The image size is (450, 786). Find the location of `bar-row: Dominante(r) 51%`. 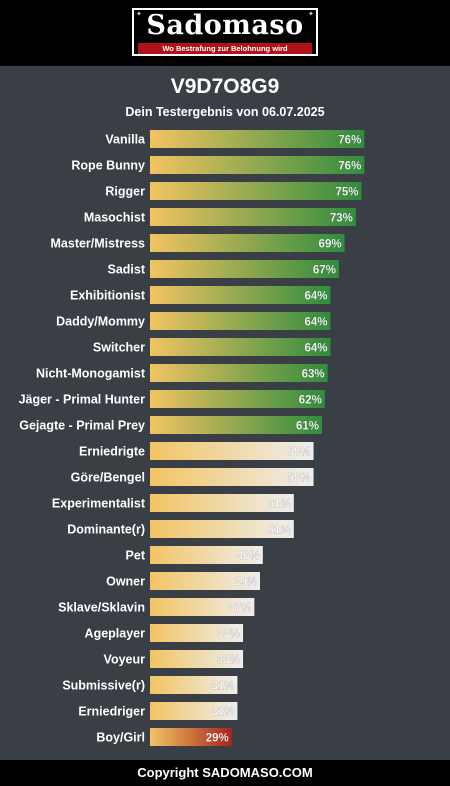

bar-row: Dominante(r) 51% is located at coordinates (180, 529).